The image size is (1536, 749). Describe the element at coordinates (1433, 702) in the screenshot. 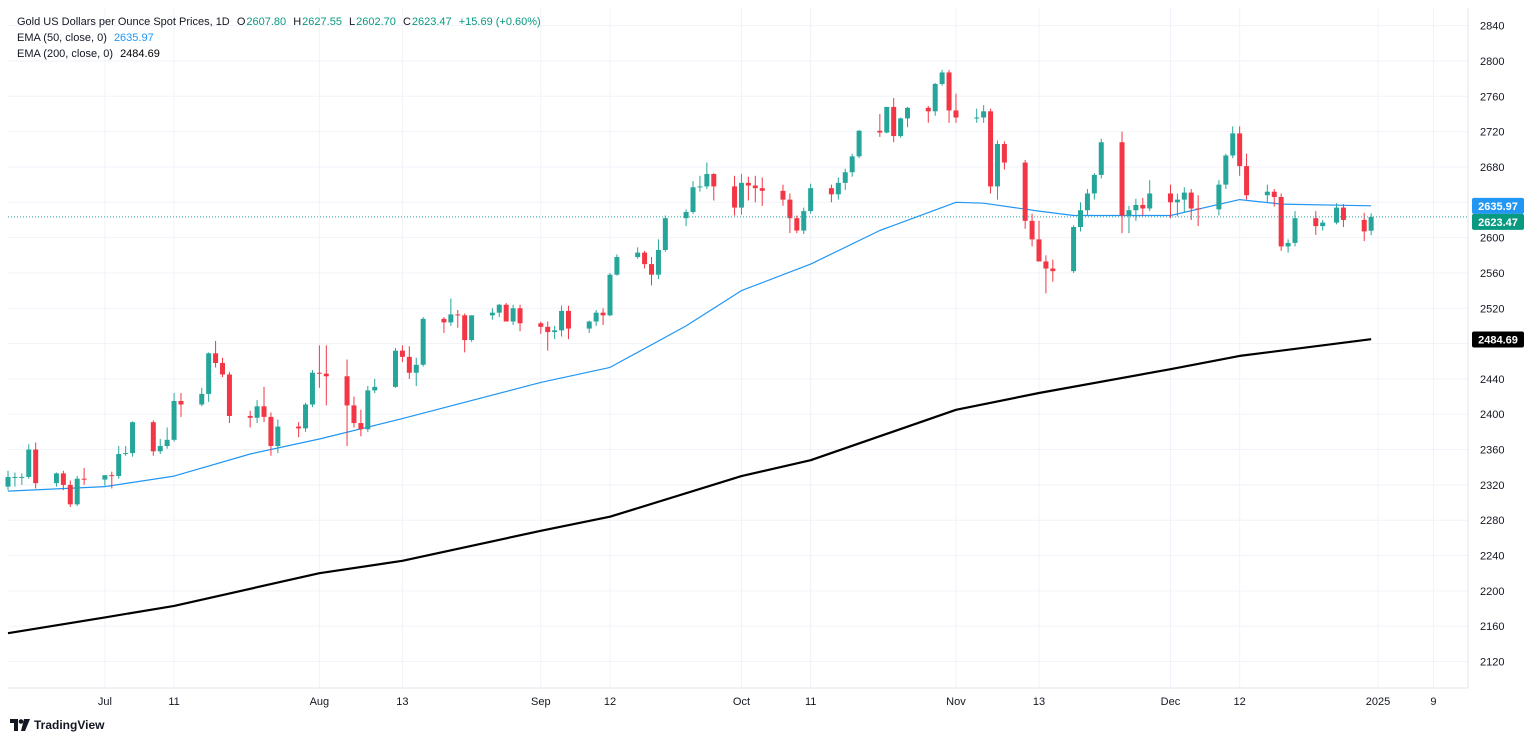

I see `x-tick-label: 9` at that location.